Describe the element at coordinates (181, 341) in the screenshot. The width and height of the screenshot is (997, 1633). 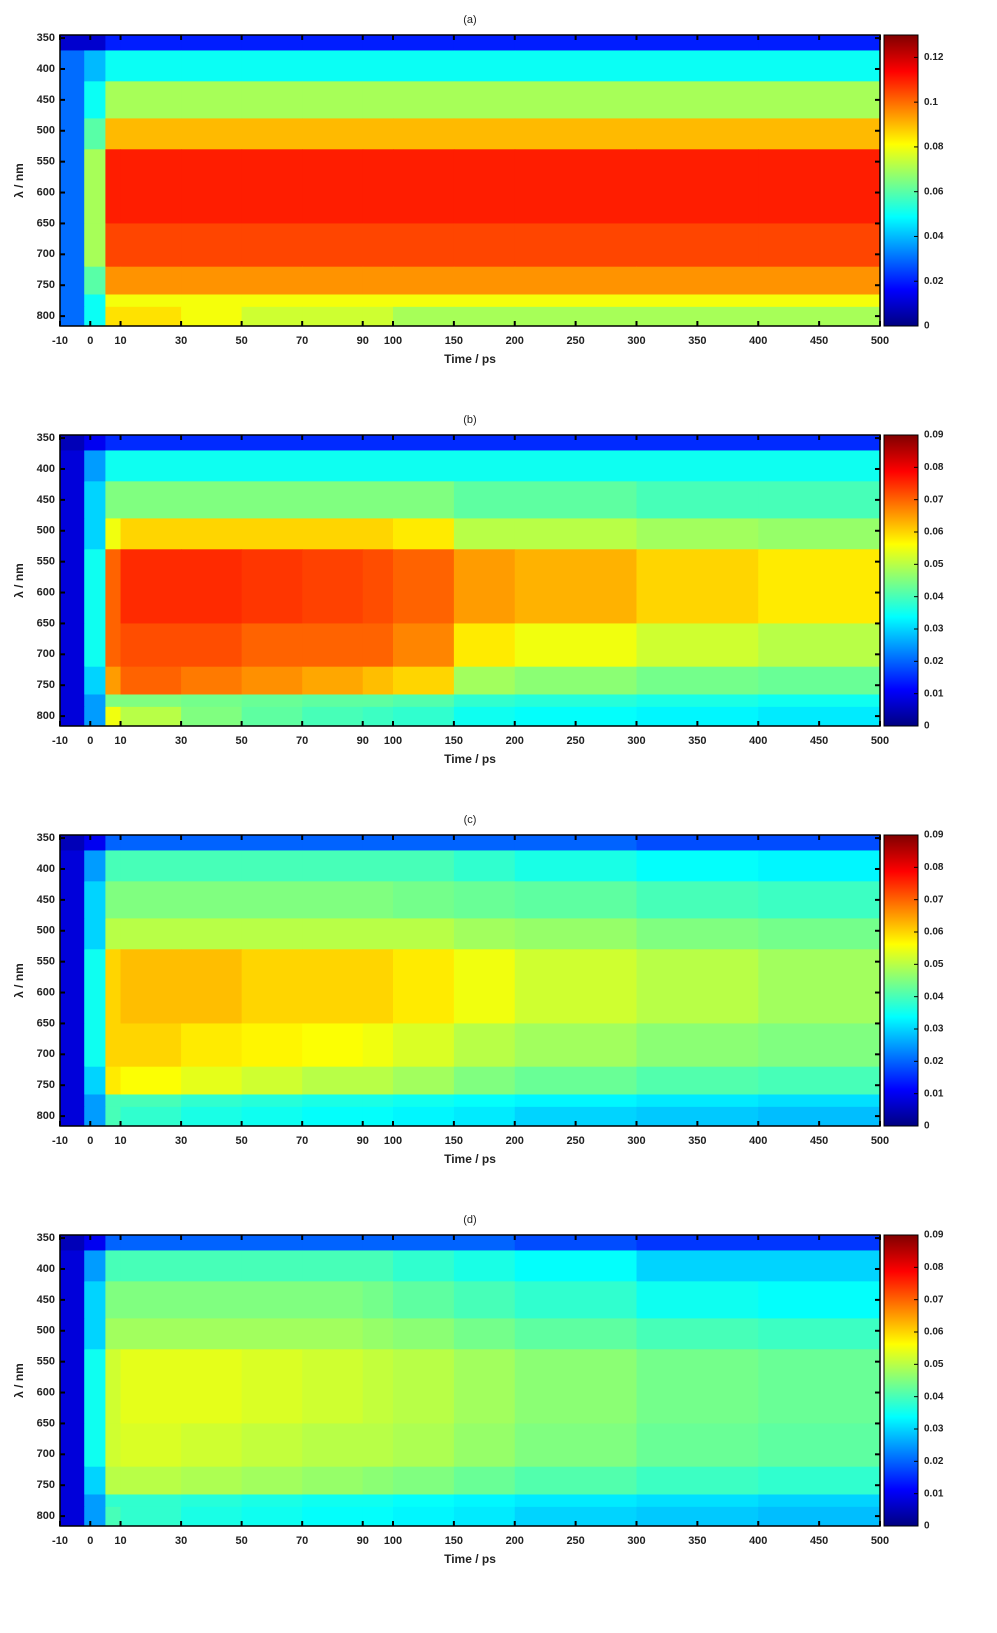
I see `x-tick-label: 30` at that location.